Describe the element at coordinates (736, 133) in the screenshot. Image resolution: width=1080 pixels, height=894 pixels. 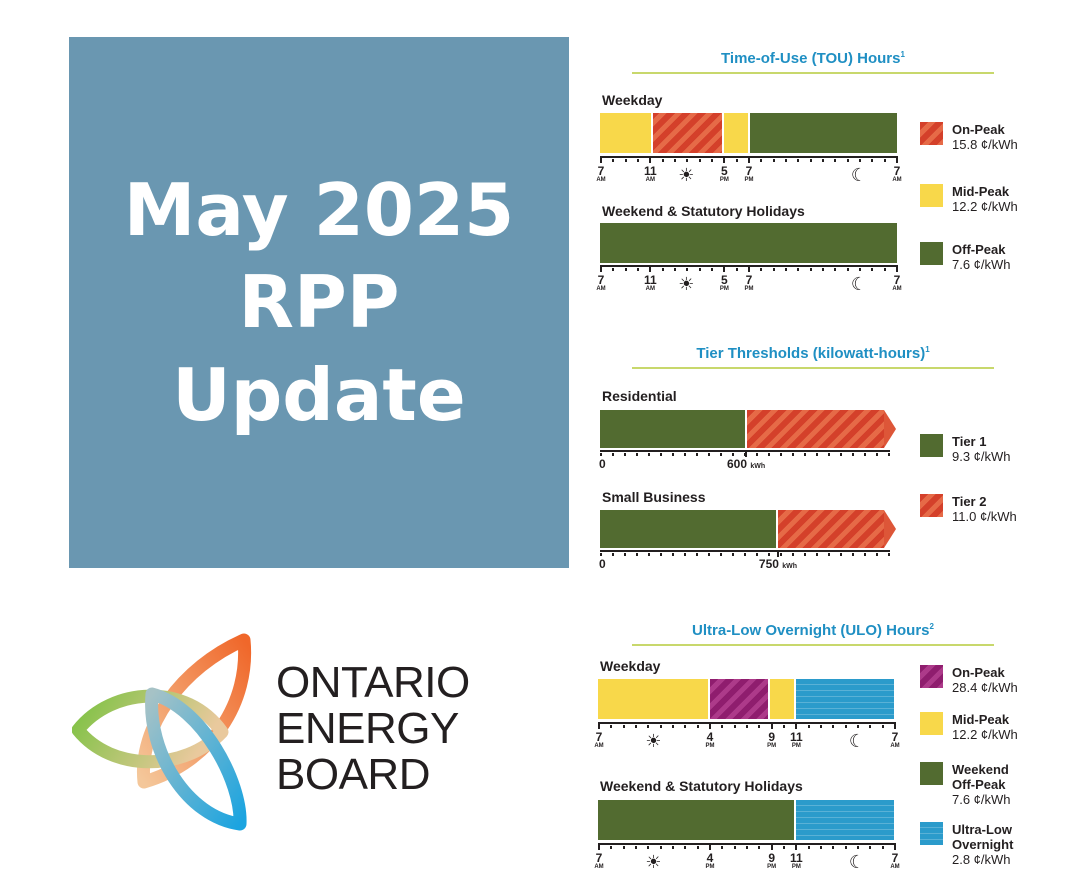
I see `tou-weekday-mid-evening` at that location.